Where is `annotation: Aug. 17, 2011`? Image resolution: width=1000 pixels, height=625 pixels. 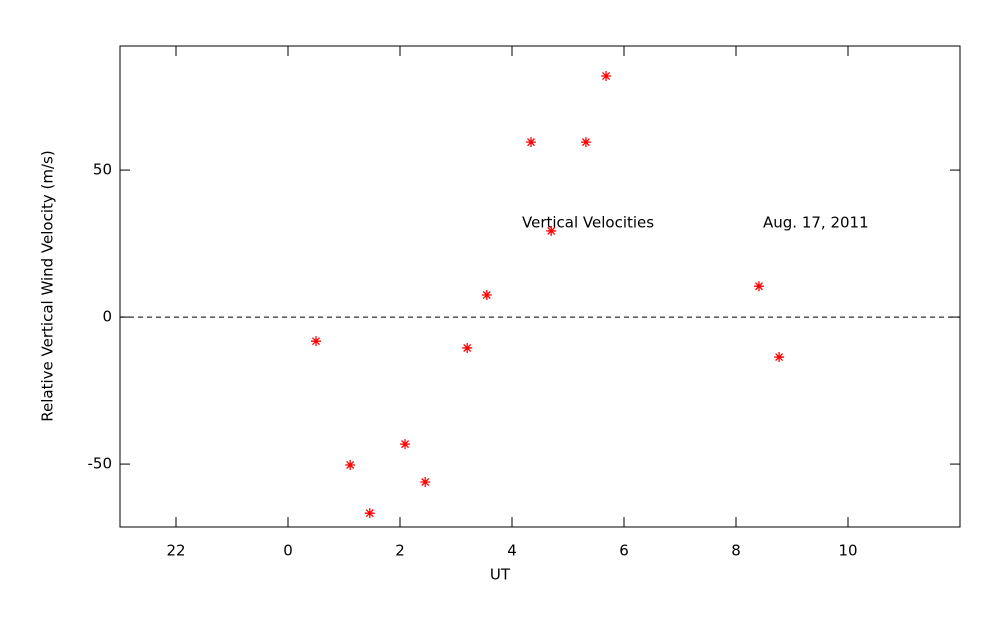
annotation: Aug. 17, 2011 is located at coordinates (816, 223).